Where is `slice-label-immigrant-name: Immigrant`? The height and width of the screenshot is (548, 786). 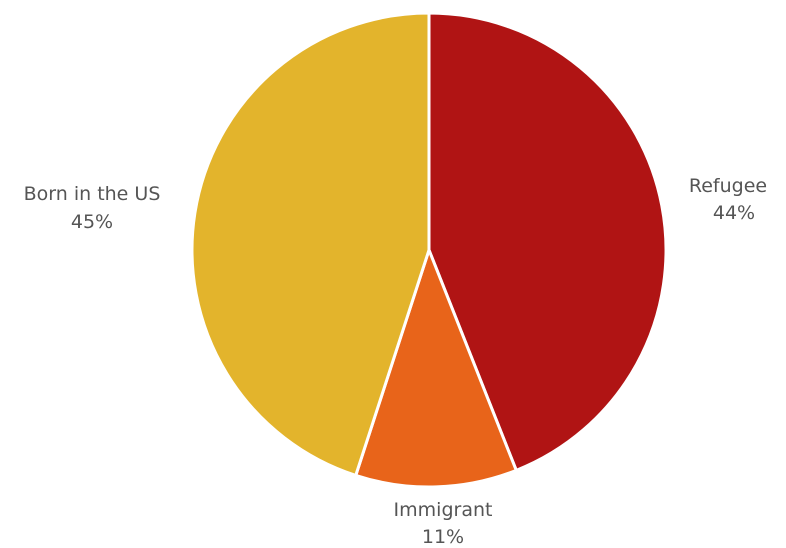
slice-label-immigrant-name: Immigrant is located at coordinates (443, 510).